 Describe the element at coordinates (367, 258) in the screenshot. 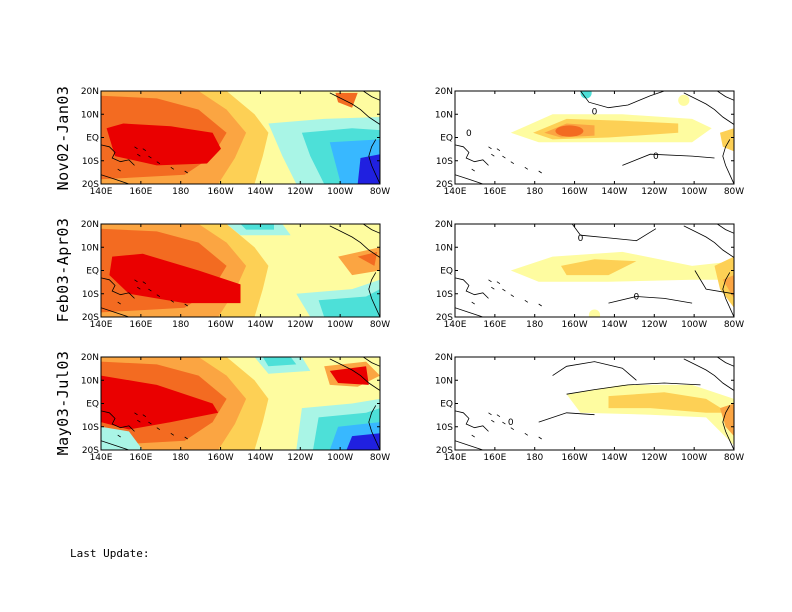

I see `field-orange-red-east` at that location.